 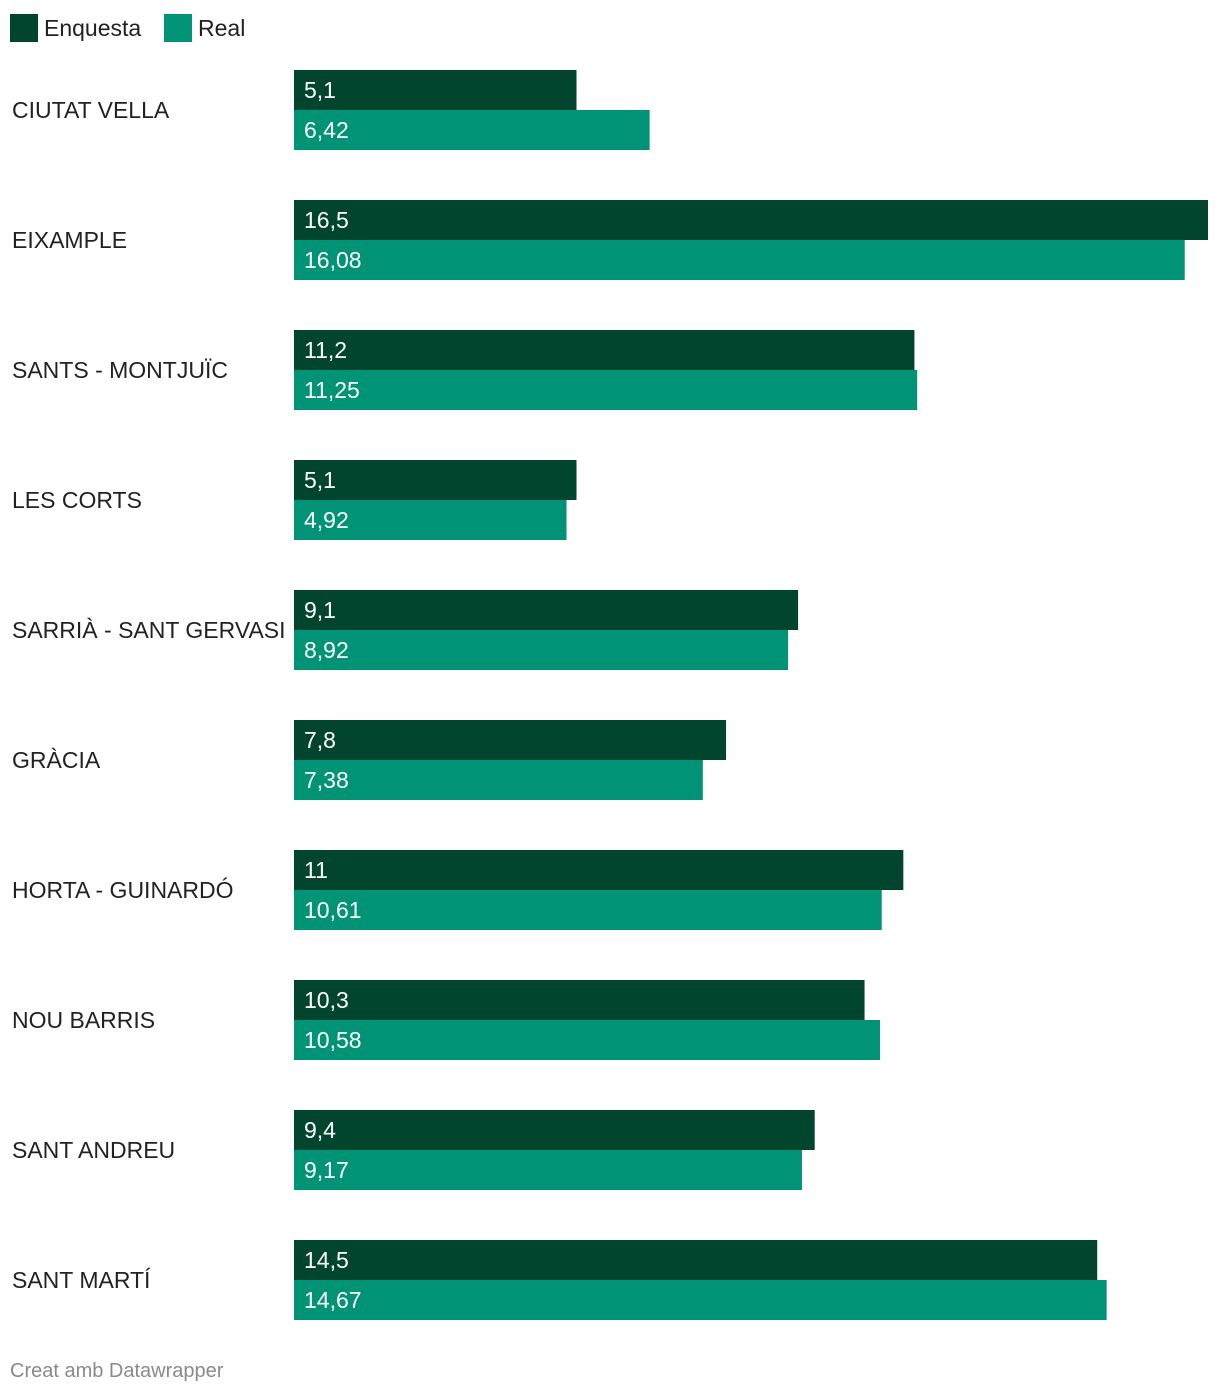 I want to click on value-label-enquesta-sarri-sant-gervasi: 9,1, so click(x=320, y=610).